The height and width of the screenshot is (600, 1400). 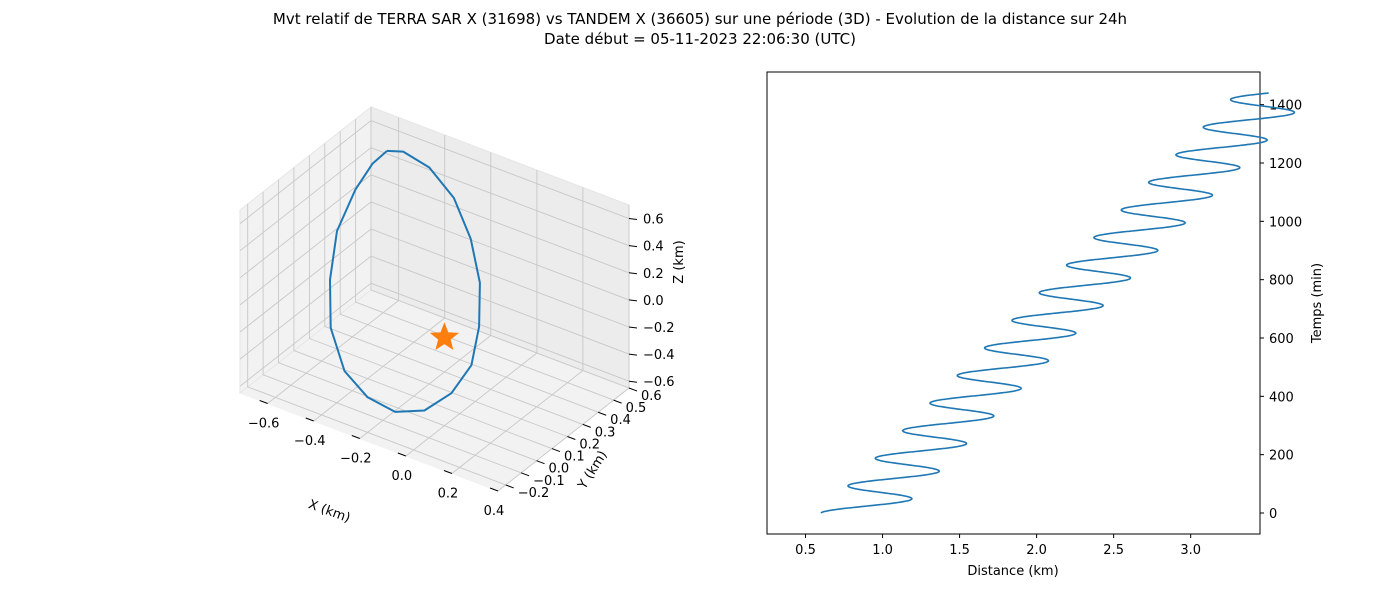 I want to click on x-tick-label: 0.2, so click(x=448, y=494).